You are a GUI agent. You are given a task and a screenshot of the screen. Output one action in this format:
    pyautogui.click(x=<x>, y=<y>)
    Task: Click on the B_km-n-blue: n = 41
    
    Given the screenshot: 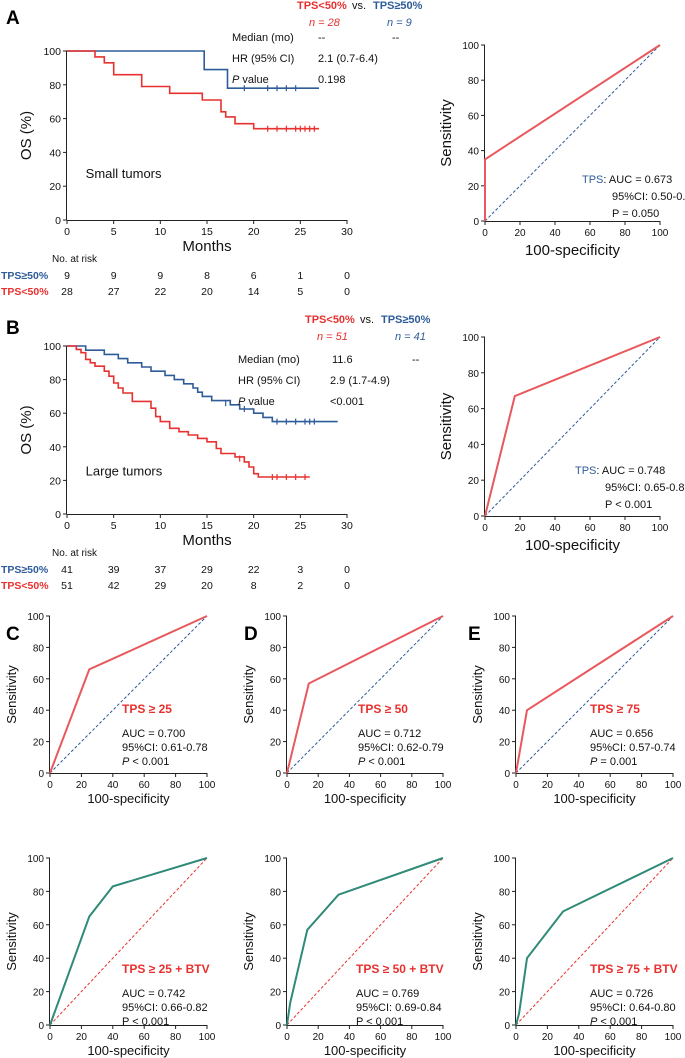 What is the action you would take?
    pyautogui.click(x=410, y=337)
    